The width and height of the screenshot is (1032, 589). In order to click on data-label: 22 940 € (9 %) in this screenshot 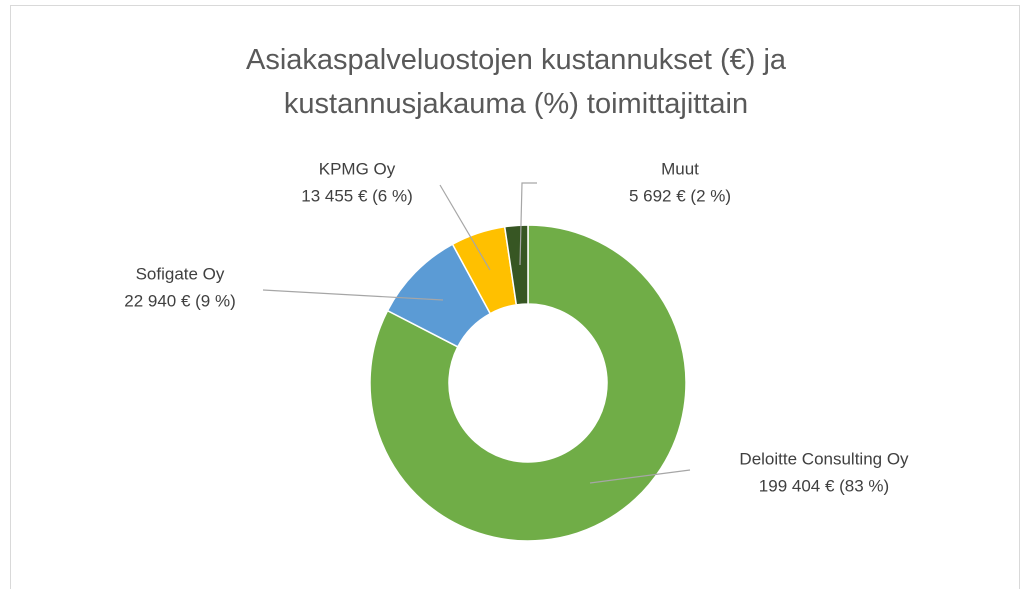, I will do `click(180, 300)`.